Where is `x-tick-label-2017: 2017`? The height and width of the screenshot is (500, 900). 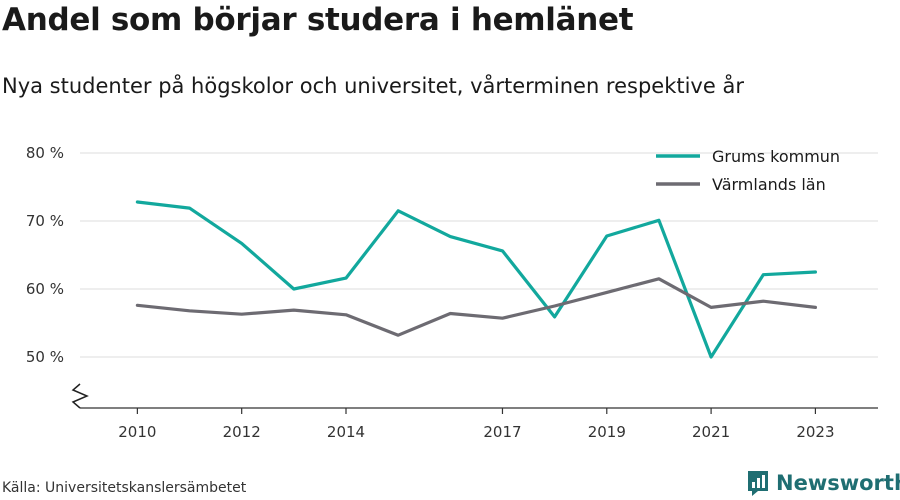 x-tick-label-2017: 2017 is located at coordinates (502, 432).